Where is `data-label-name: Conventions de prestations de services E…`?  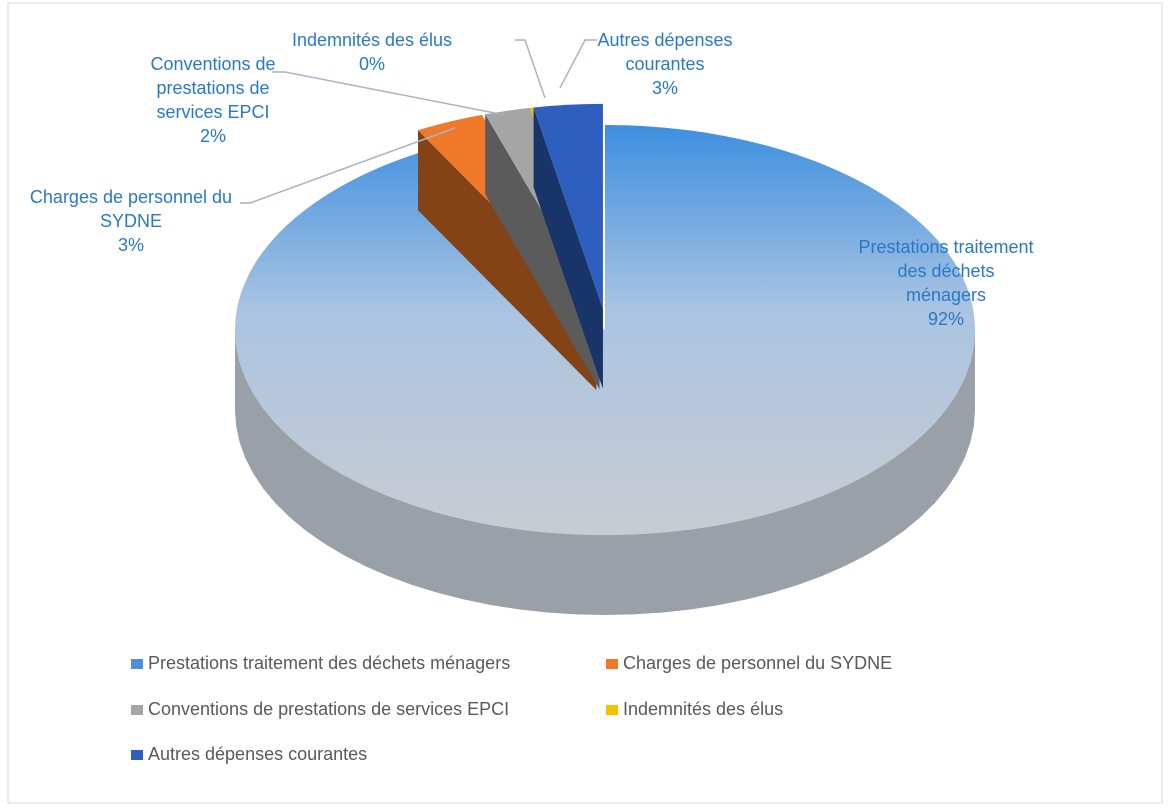 data-label-name: Conventions de prestations de services E… is located at coordinates (213, 88).